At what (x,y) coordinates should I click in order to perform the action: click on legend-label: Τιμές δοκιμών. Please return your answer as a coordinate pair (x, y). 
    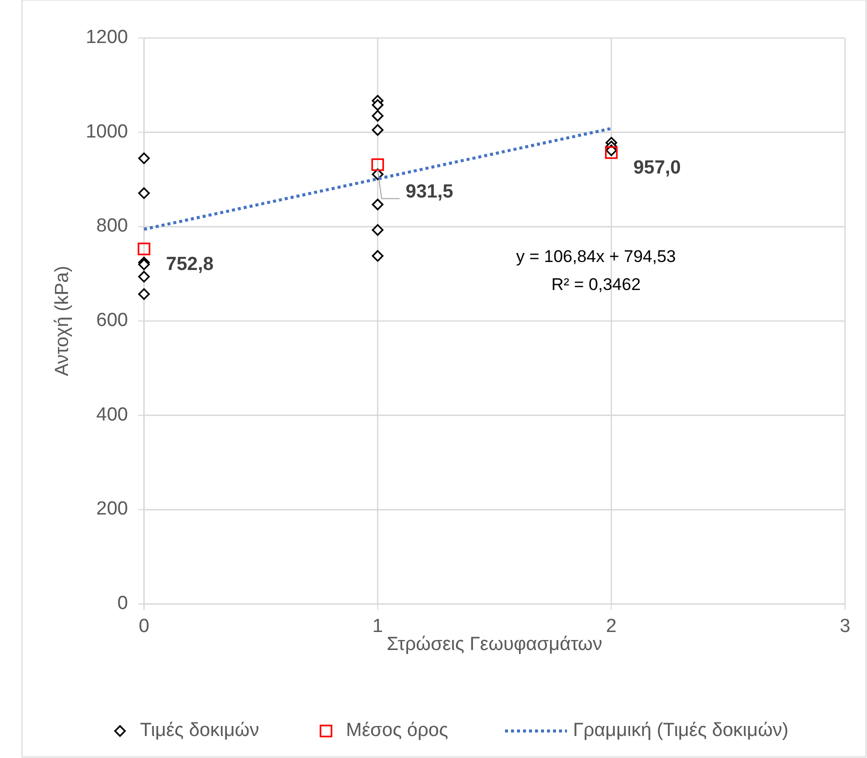
    Looking at the image, I should click on (200, 731).